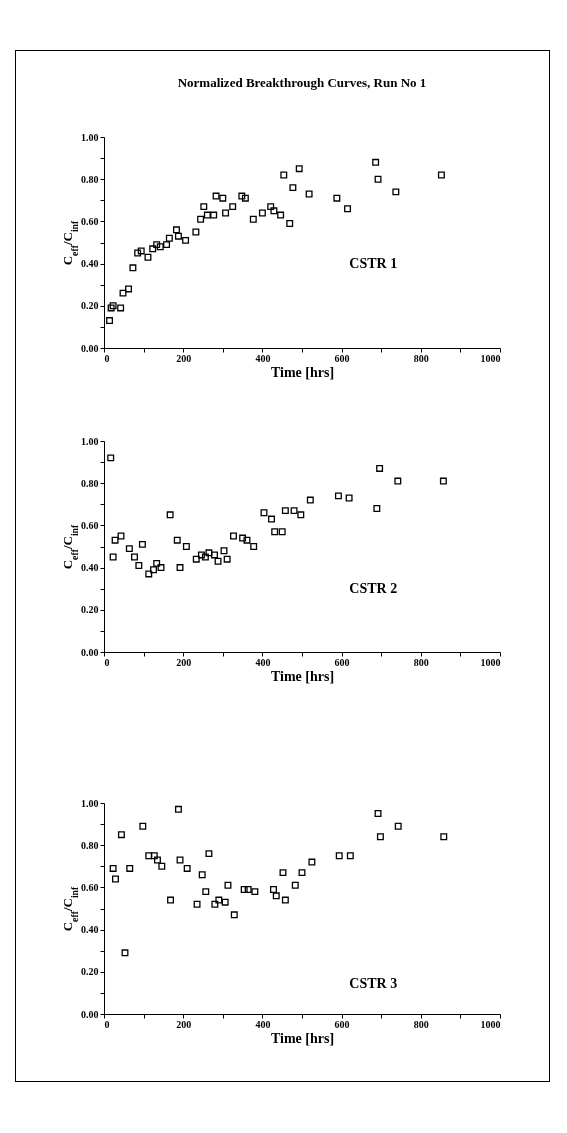 Image resolution: width=567 pixels, height=1133 pixels. Describe the element at coordinates (373, 263) in the screenshot. I see `annotation: CSTR 1` at that location.